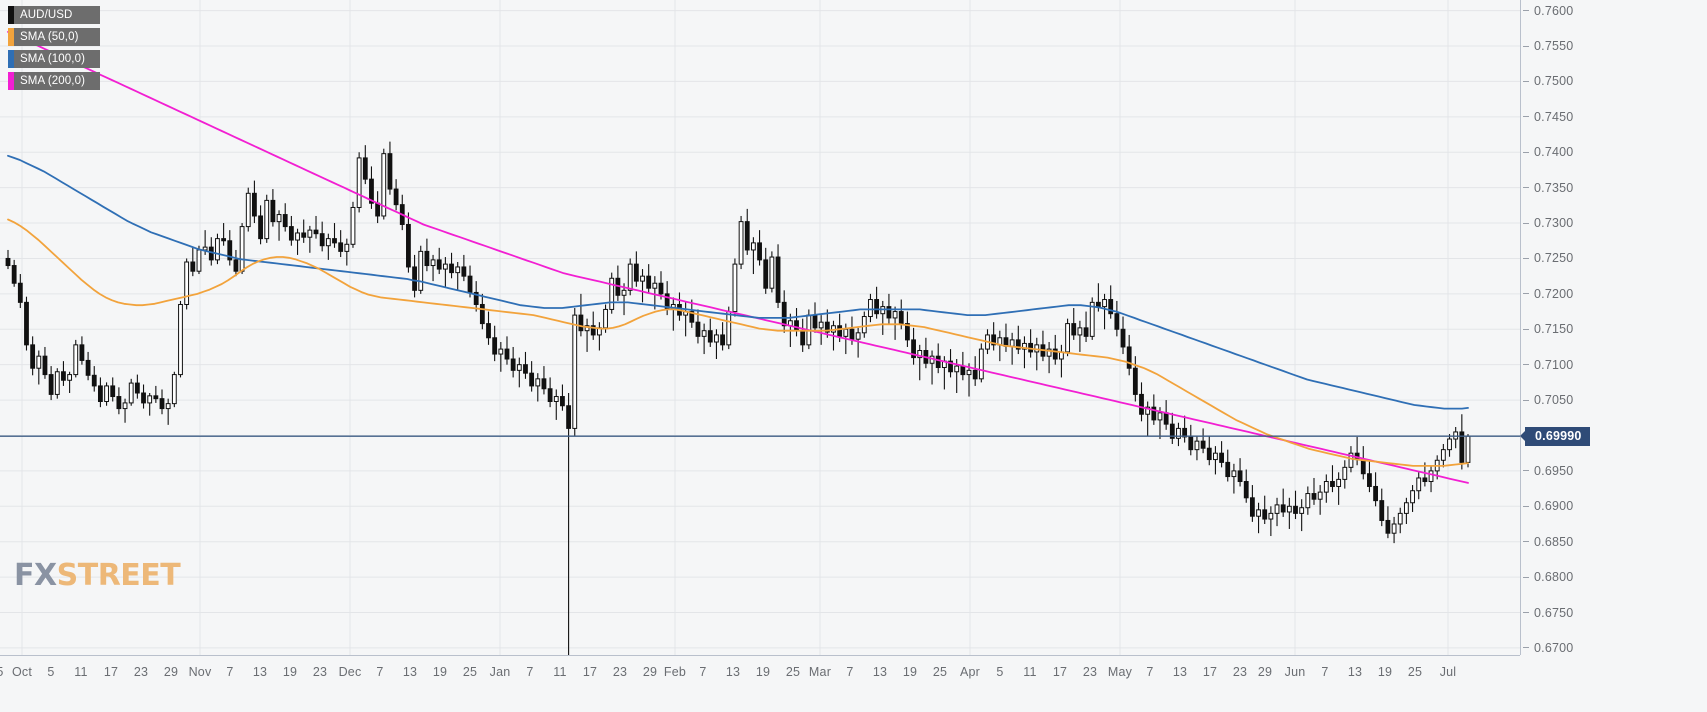  What do you see at coordinates (118, 575) in the screenshot?
I see `watermark-street: STREET` at bounding box center [118, 575].